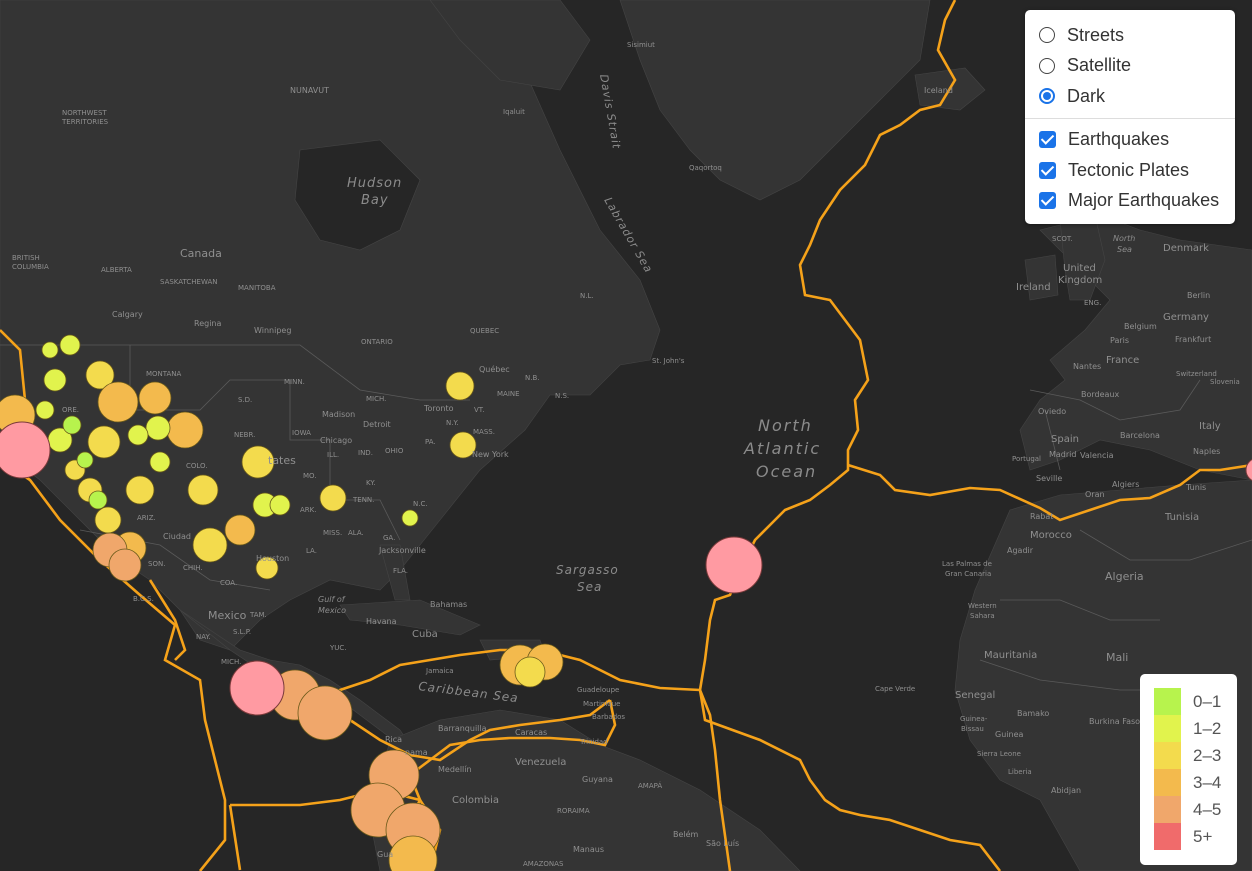 The height and width of the screenshot is (871, 1252). What do you see at coordinates (1100, 394) in the screenshot?
I see `label-bordeaux: Bordeaux` at bounding box center [1100, 394].